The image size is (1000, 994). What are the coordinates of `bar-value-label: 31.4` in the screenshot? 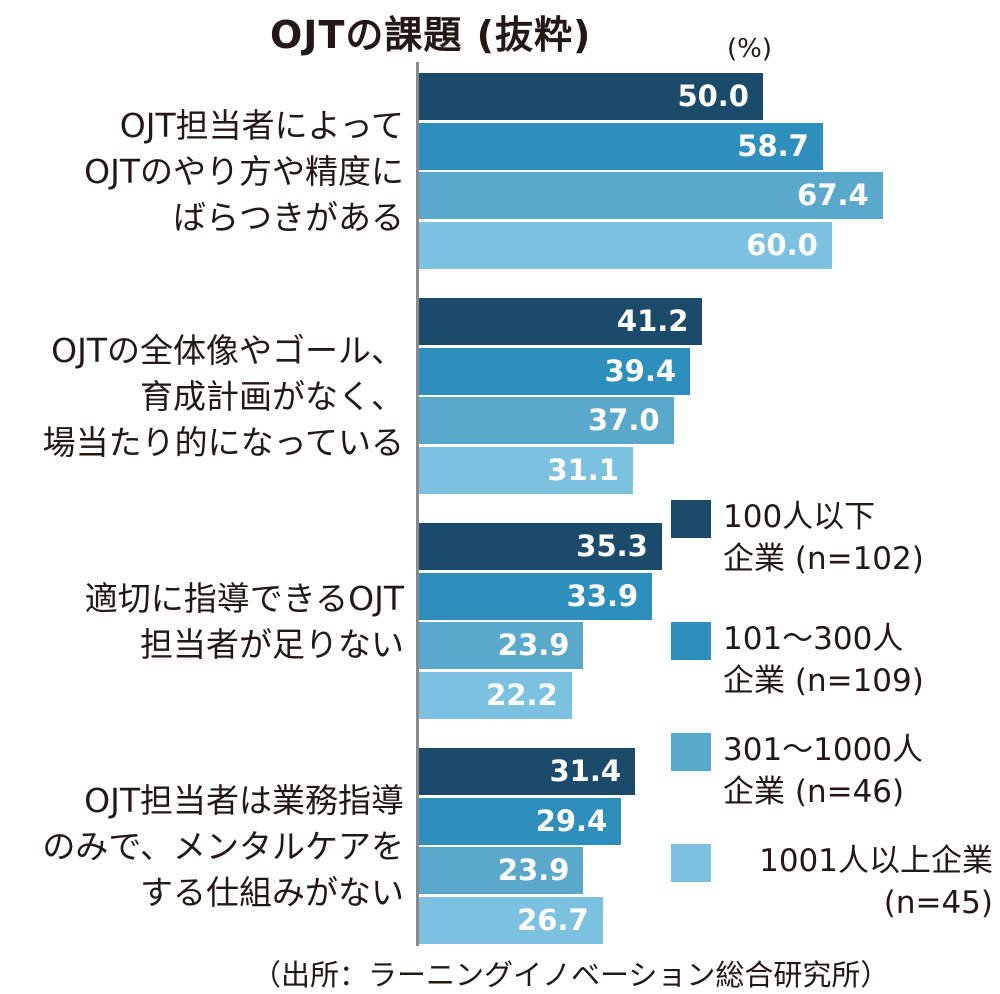 It's located at (585, 771).